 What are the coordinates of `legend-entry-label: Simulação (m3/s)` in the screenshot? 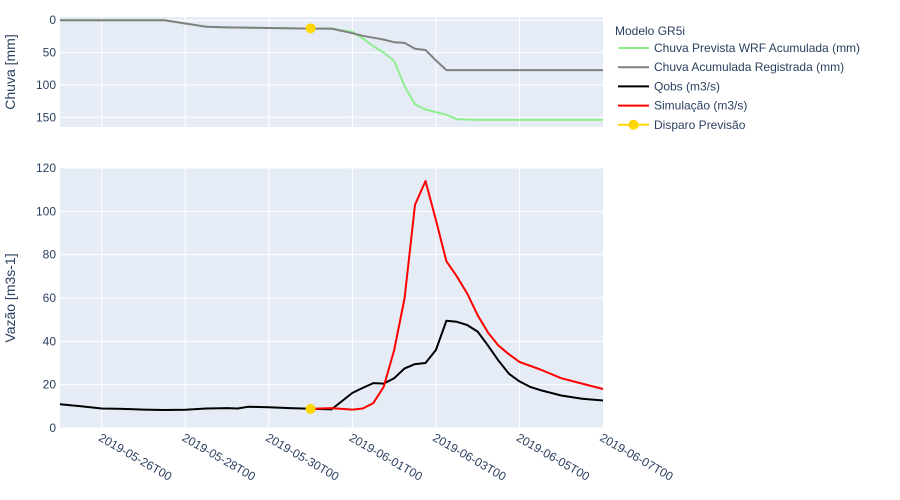 It's located at (700, 106).